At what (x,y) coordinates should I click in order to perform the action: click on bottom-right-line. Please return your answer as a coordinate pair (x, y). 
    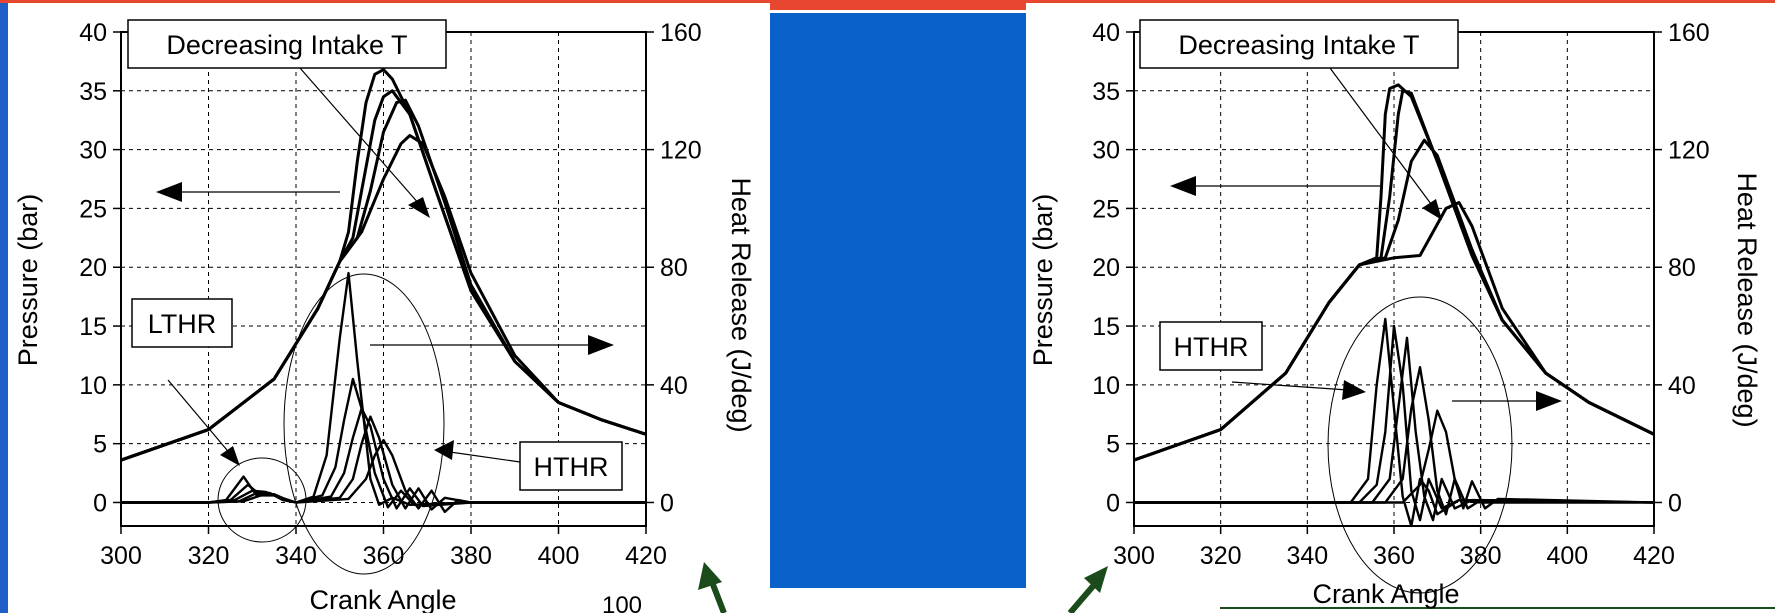
    Looking at the image, I should click on (1497, 608).